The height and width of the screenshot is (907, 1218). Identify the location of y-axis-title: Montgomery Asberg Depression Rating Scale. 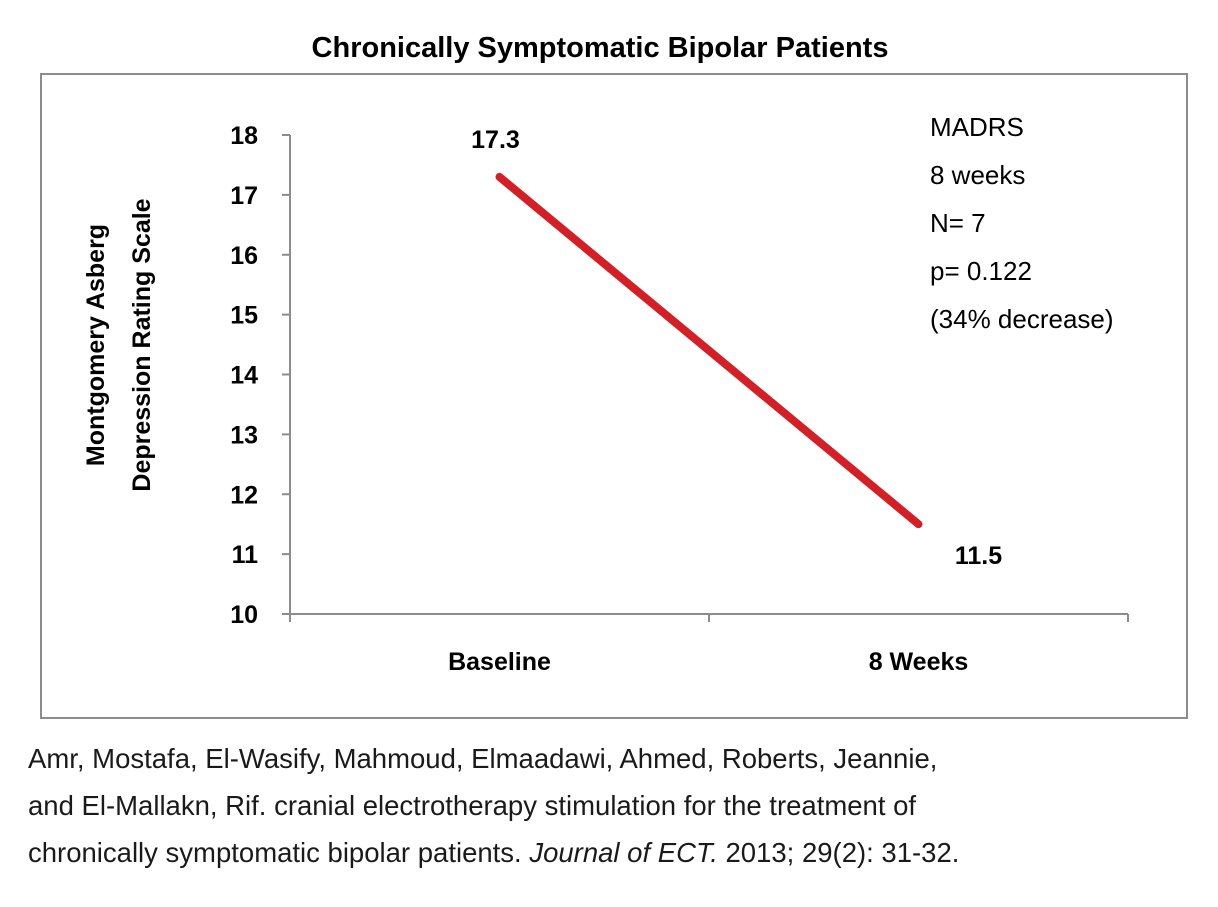
(119, 344).